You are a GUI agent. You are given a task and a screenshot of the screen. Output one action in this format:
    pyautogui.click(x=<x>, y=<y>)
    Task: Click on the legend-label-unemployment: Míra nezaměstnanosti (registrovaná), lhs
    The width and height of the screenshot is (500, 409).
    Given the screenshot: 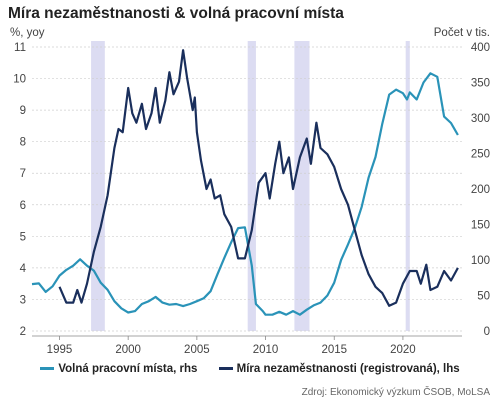 What is the action you would take?
    pyautogui.click(x=348, y=368)
    